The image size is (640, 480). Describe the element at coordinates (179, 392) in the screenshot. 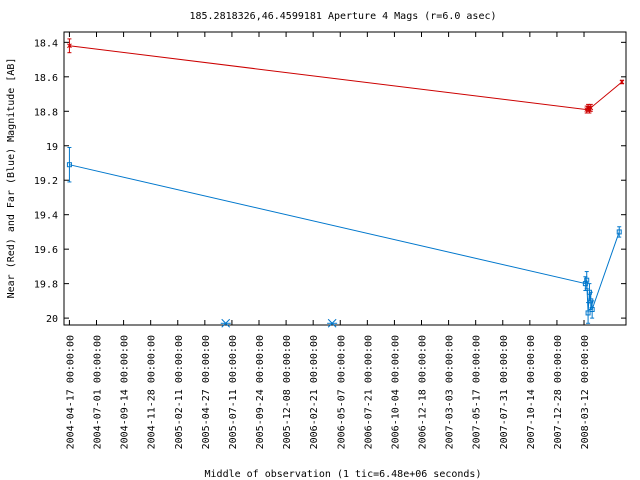

I see `x-tick-label: 2005-02-11 00:00:00` at that location.